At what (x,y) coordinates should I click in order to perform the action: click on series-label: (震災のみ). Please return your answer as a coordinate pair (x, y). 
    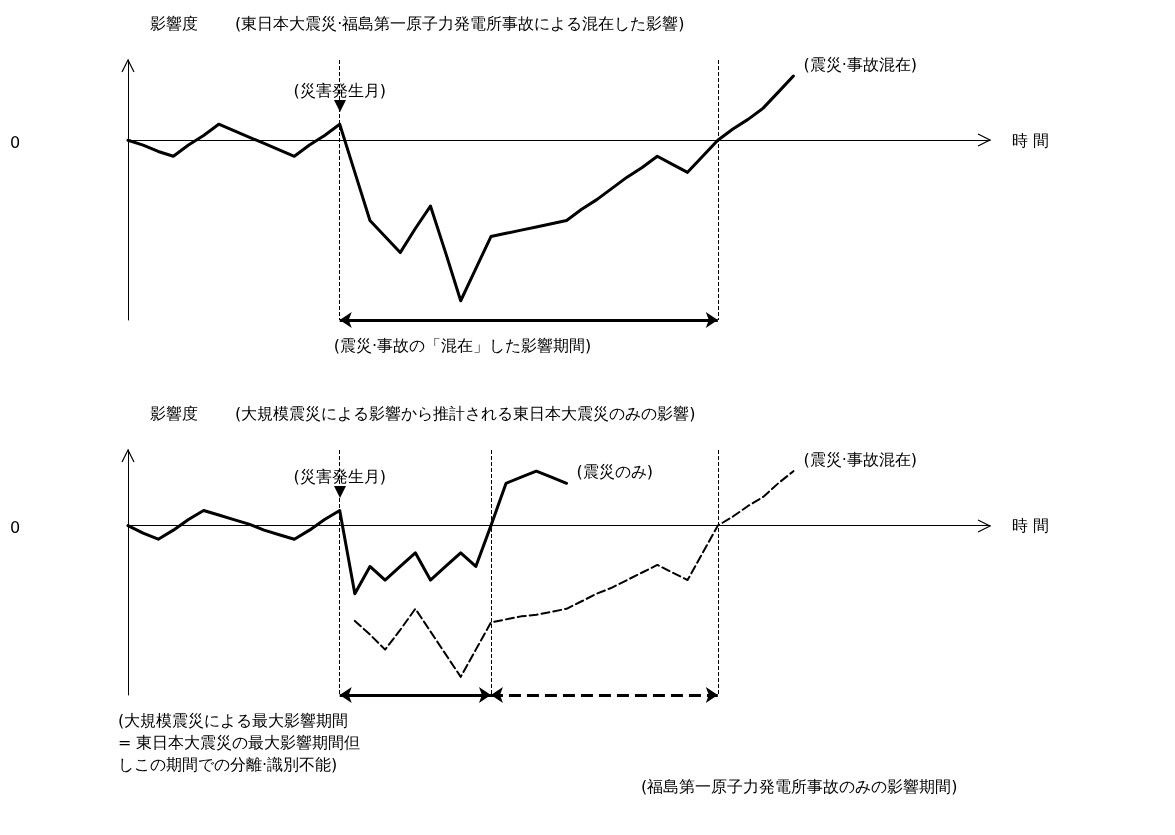
    Looking at the image, I should click on (615, 471).